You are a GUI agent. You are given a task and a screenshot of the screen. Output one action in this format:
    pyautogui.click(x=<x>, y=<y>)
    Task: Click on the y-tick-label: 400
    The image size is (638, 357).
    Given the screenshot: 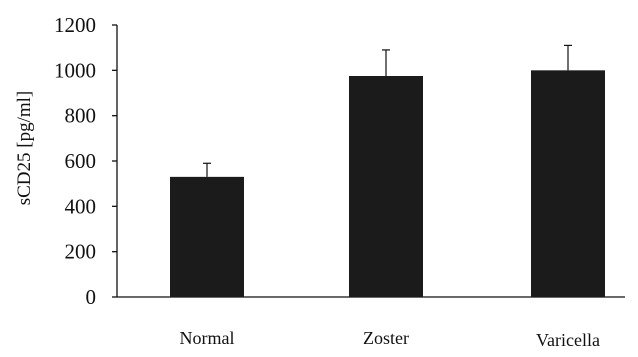 What is the action you would take?
    pyautogui.click(x=81, y=206)
    